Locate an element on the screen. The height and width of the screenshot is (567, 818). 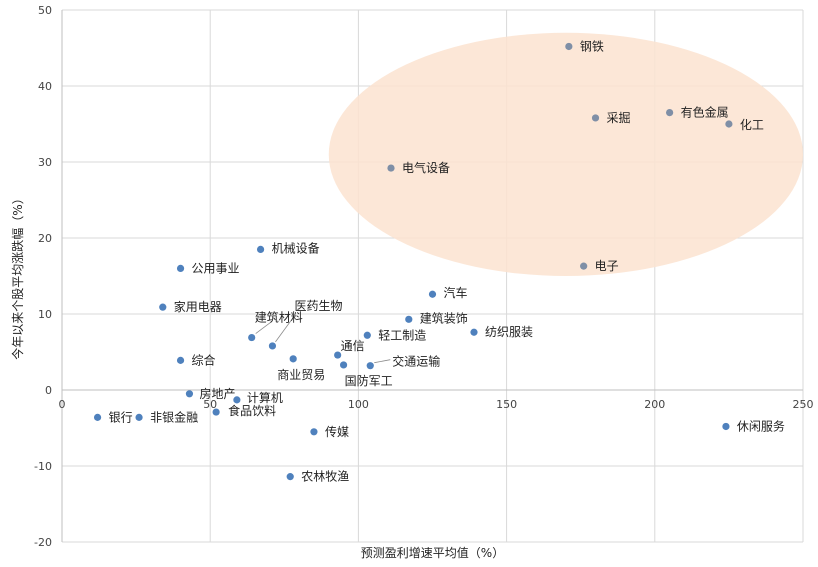
point-label: 银行 is located at coordinates (121, 417).